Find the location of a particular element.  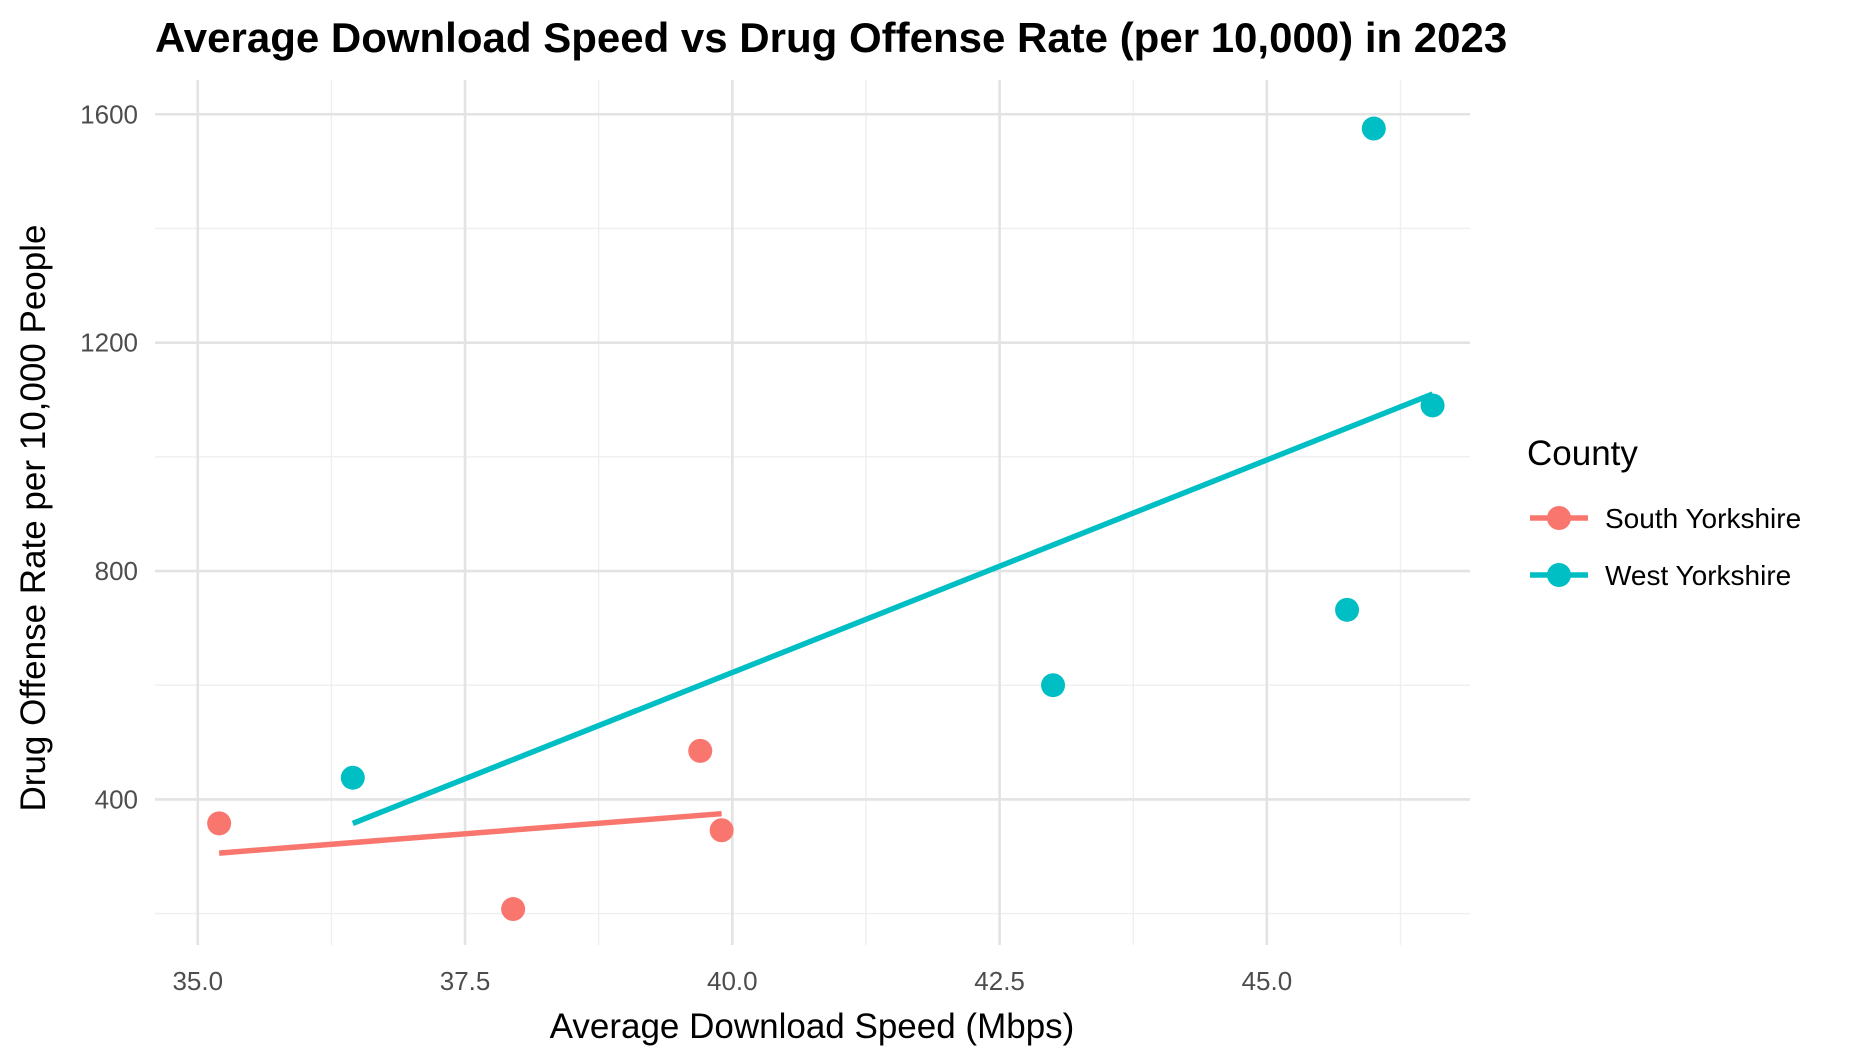

x-tick-label: 35.0 is located at coordinates (197, 981).